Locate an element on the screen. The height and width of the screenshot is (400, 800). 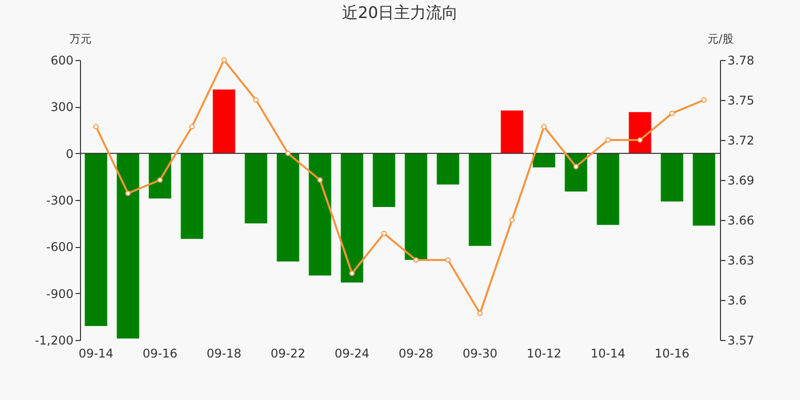
x-tick-label: 09-28 is located at coordinates (416, 353).